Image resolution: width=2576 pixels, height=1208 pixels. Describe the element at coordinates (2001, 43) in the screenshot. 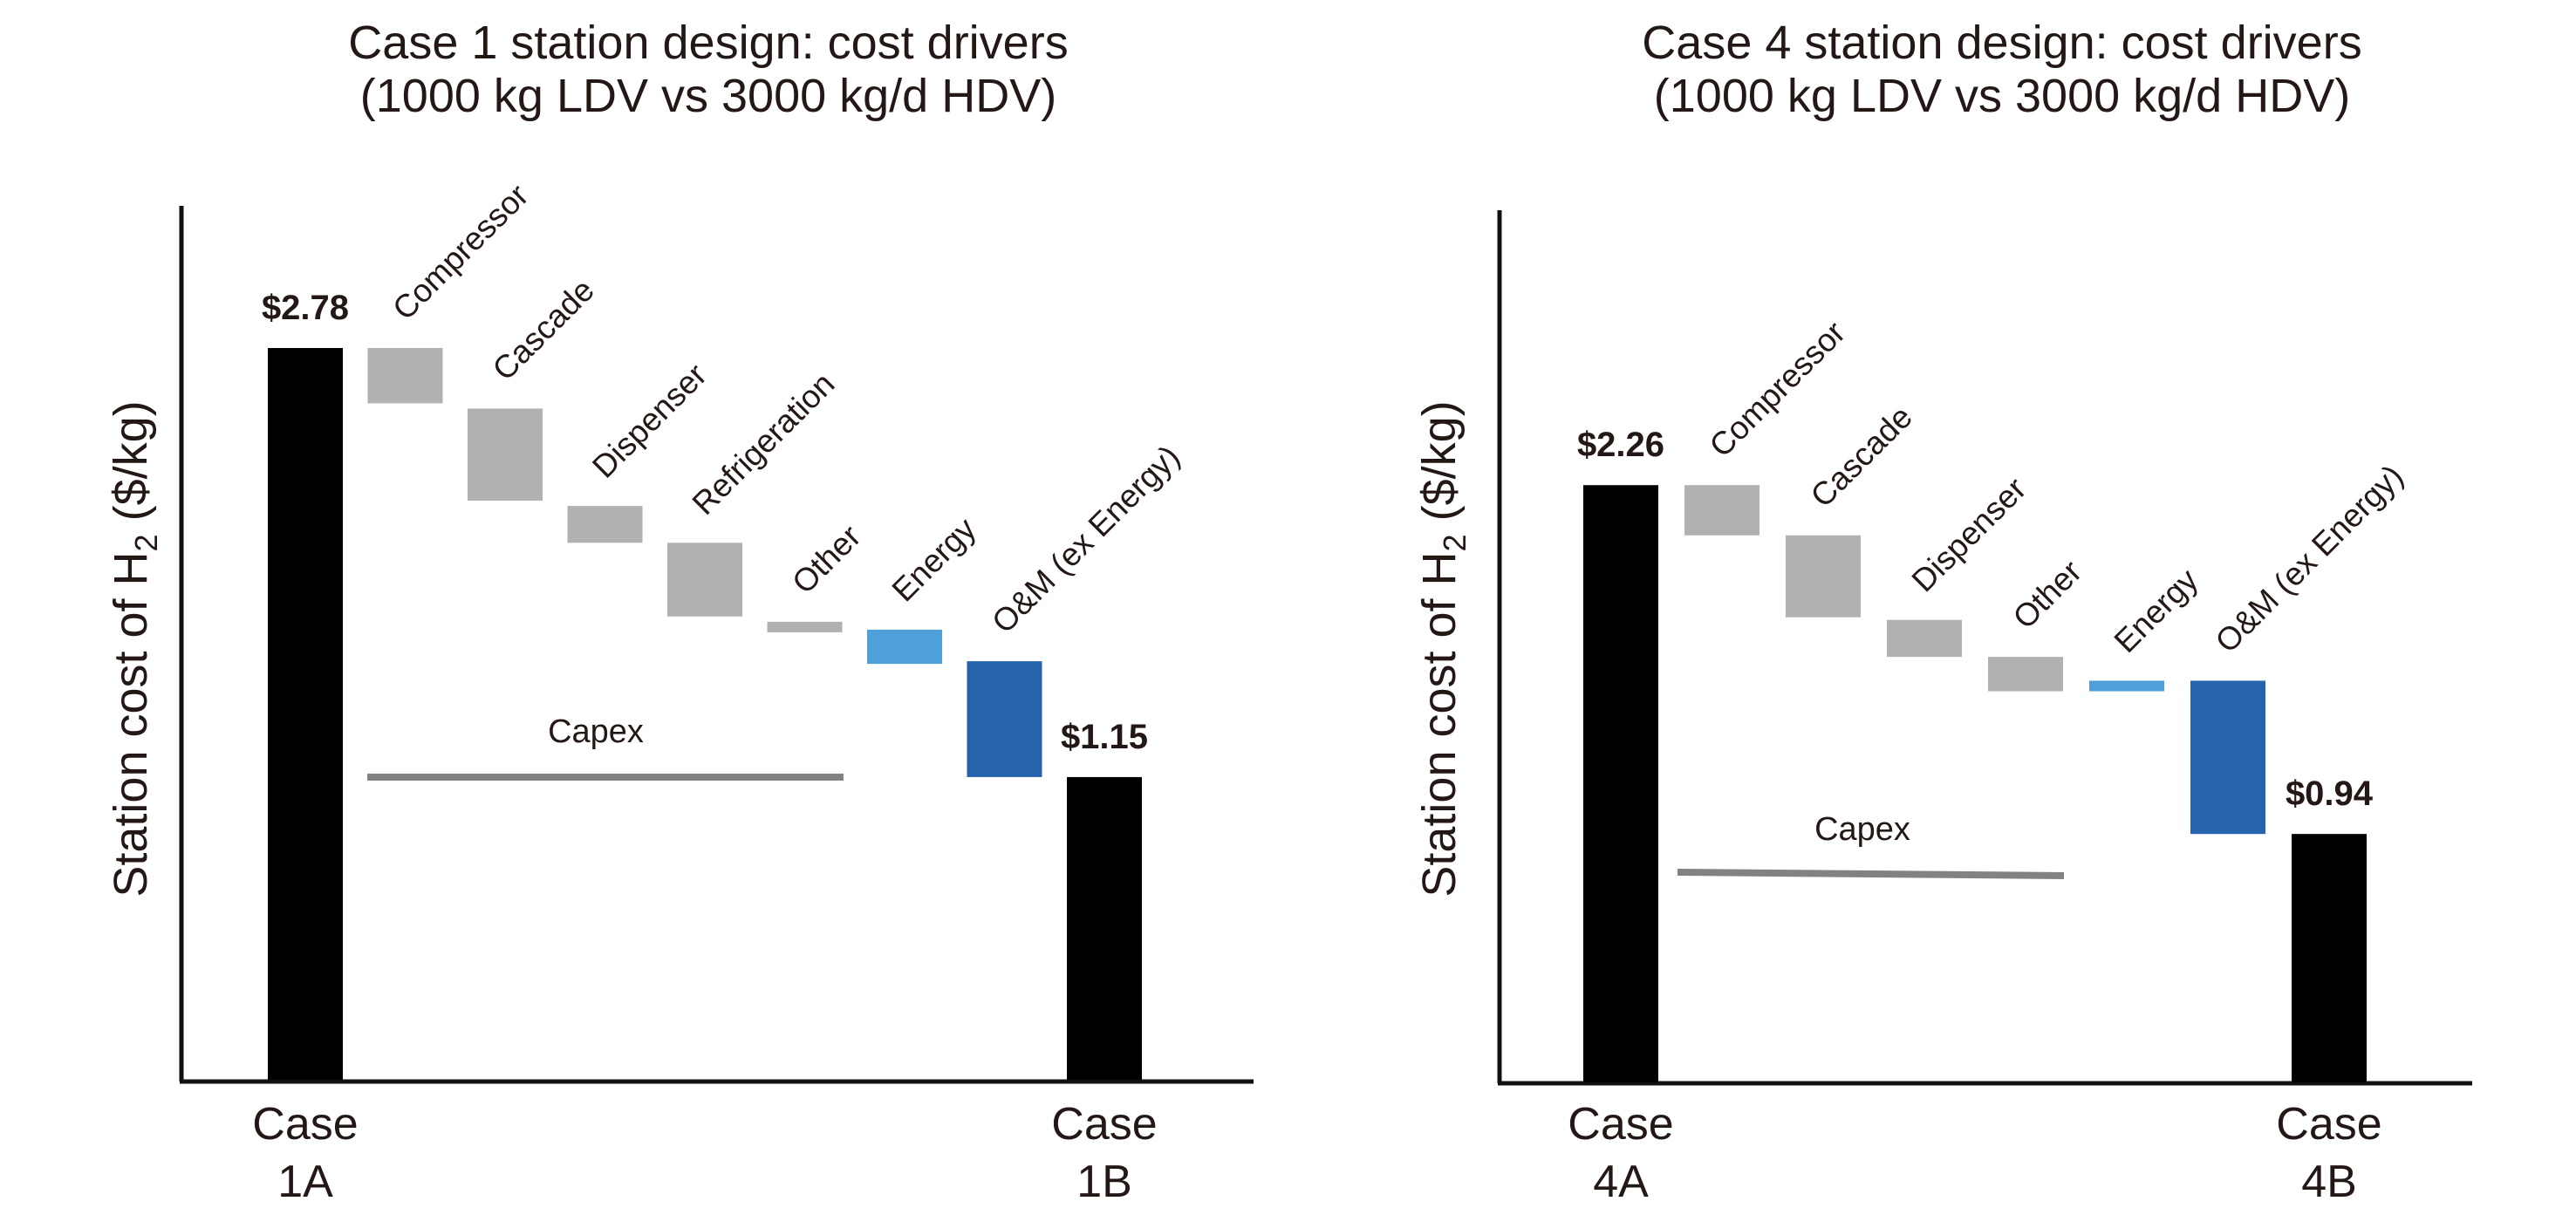

I see `chart-title-line-1: Case 4 station design: cost drivers` at that location.